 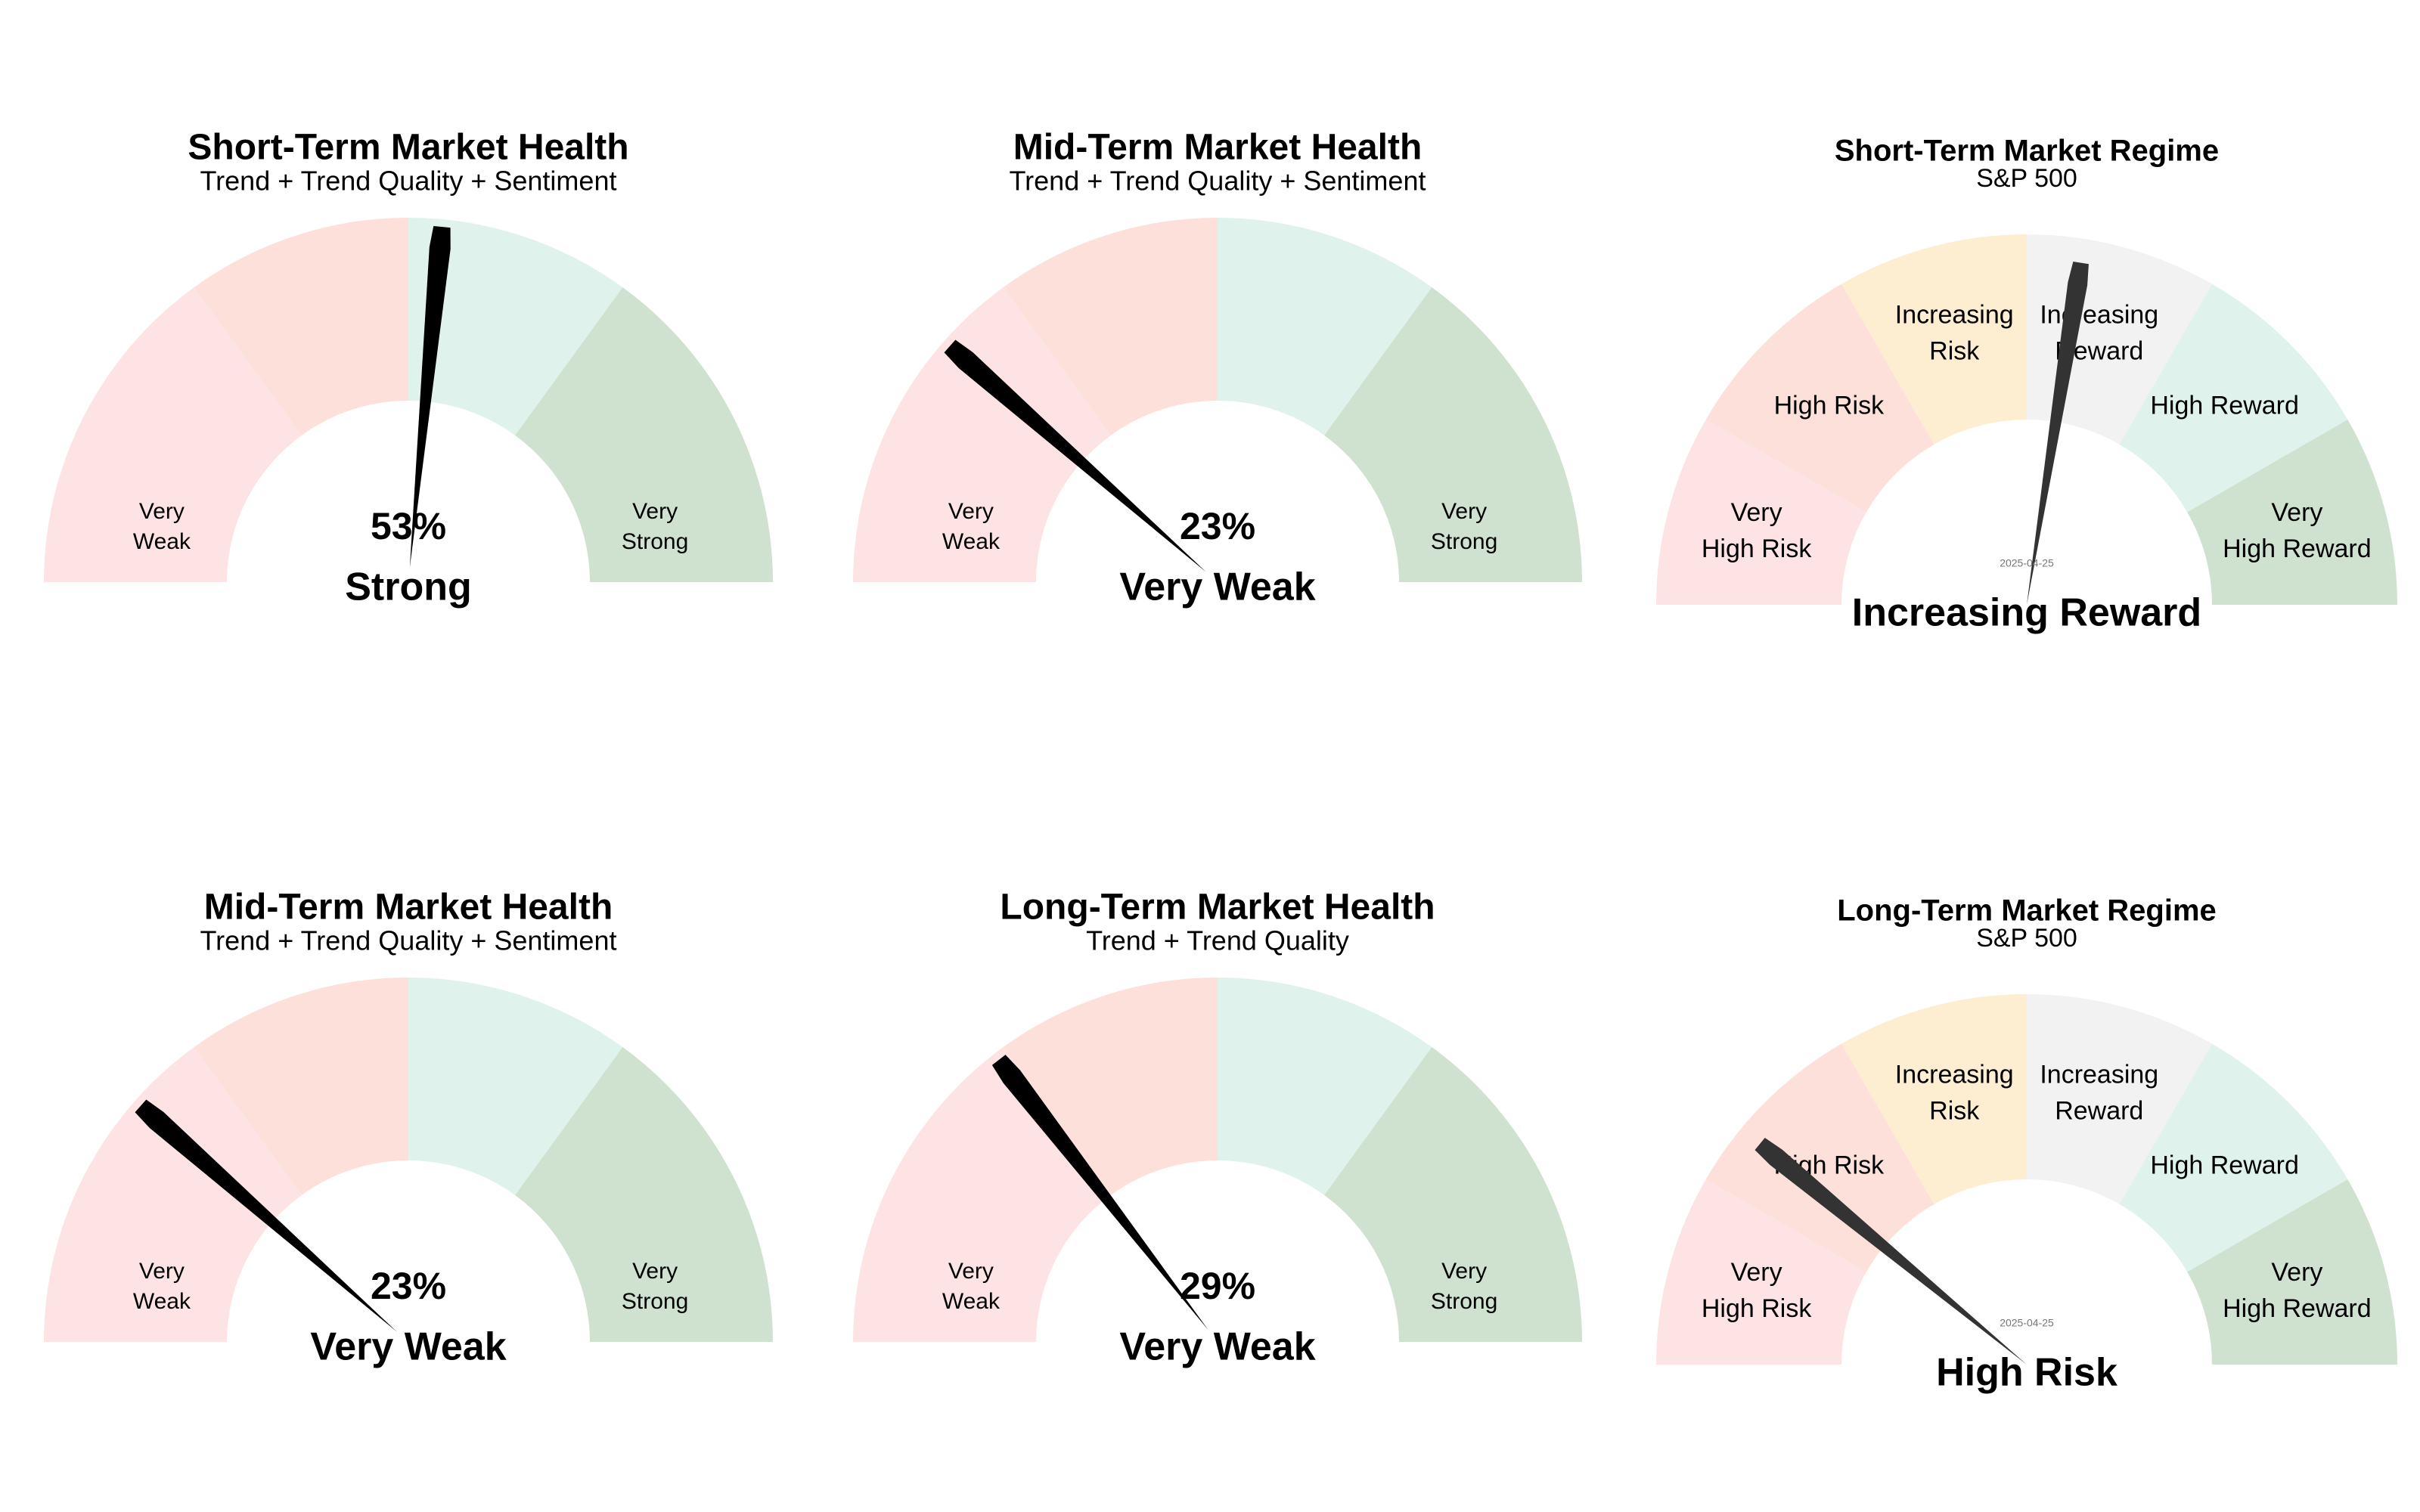 I want to click on gauge-title: Long-Term Market Regime, so click(x=2027, y=911).